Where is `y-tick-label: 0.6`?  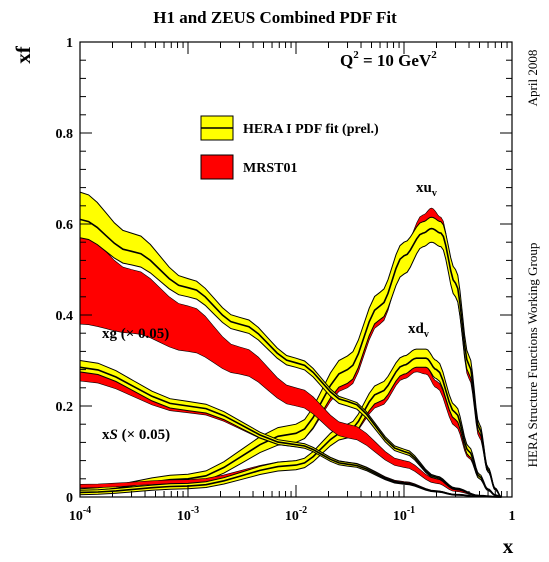
y-tick-label: 0.6 is located at coordinates (65, 225).